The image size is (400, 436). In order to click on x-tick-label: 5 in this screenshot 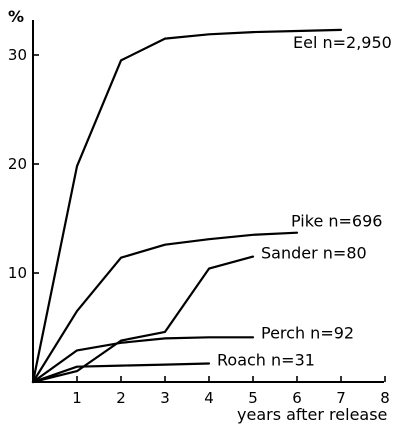, I will do `click(253, 398)`.